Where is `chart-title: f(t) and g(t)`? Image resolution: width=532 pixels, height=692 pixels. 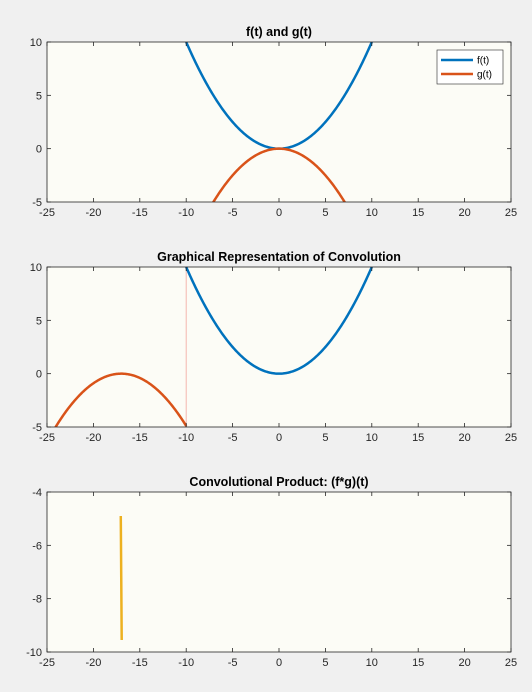 chart-title: f(t) and g(t) is located at coordinates (279, 32).